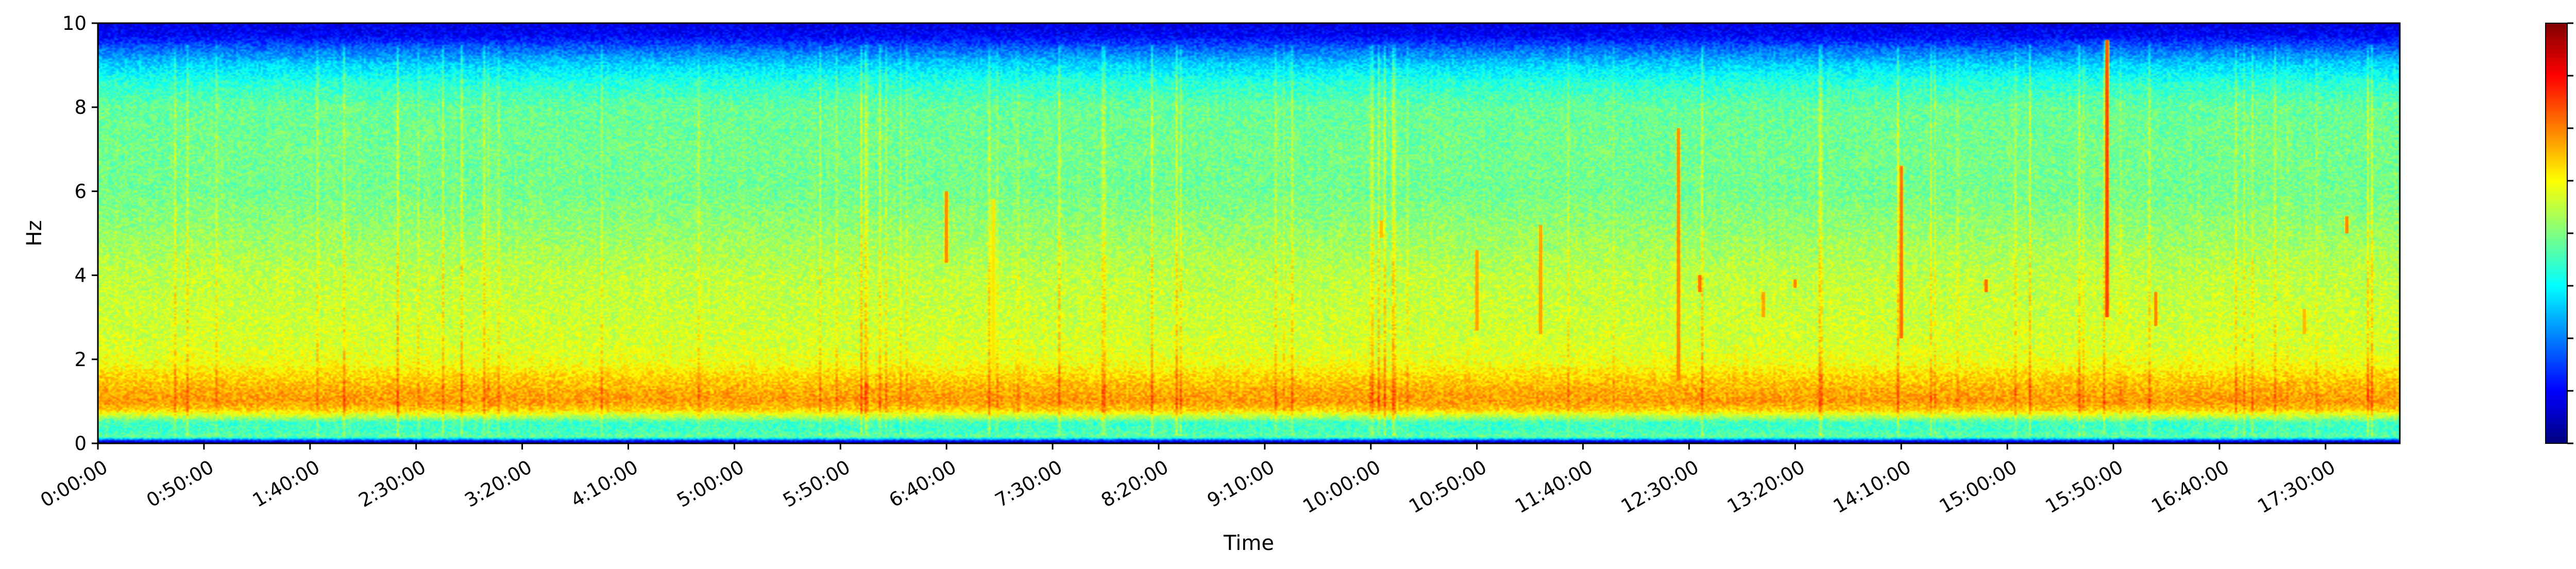 The width and height of the screenshot is (2576, 569). Describe the element at coordinates (816, 484) in the screenshot. I see `x-tick-label: 5:50:00` at that location.